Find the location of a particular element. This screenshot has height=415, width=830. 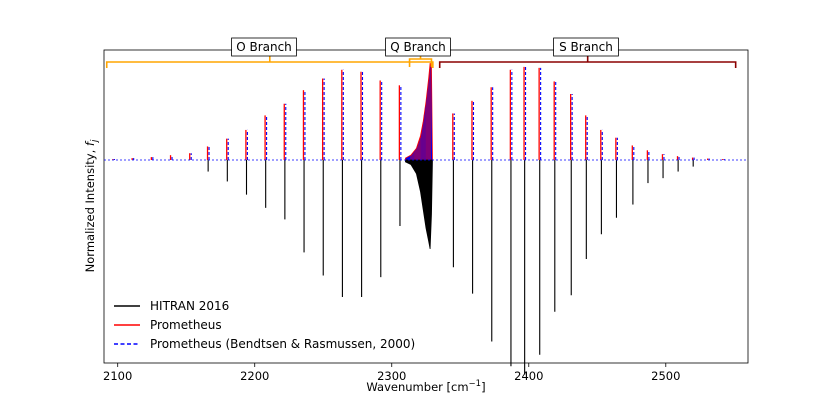

x-axis-ticks: 2100 2200 2300 2400 2500 is located at coordinates (391, 373).